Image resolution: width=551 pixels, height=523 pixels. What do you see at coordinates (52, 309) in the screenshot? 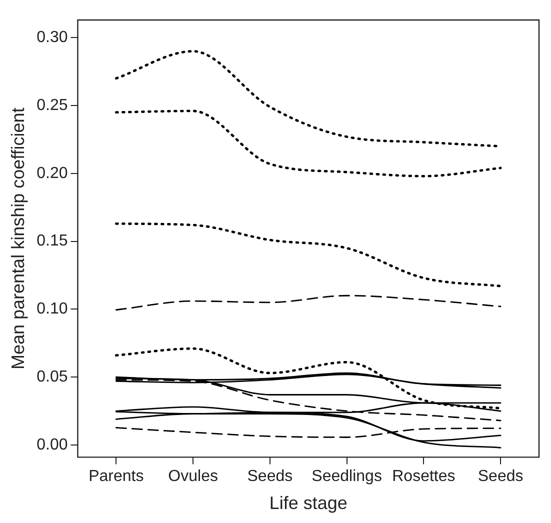
I see `y-tick-label: 0.10` at bounding box center [52, 309].